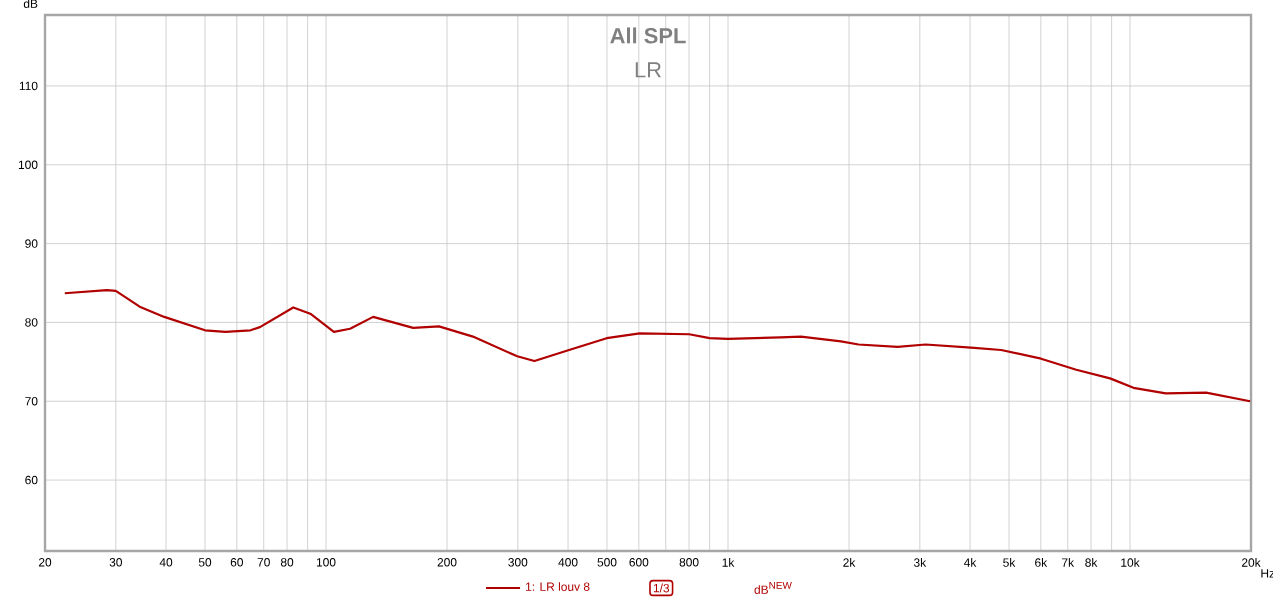 The image size is (1273, 603). Describe the element at coordinates (661, 588) in the screenshot. I see `text: 1/3` at that location.